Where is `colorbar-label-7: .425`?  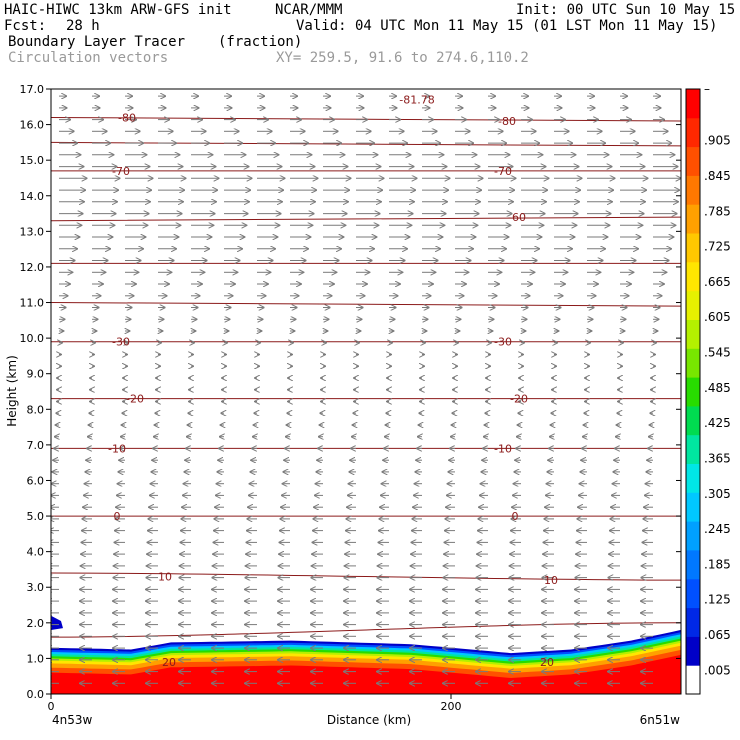
colorbar-label-7: .425 is located at coordinates (717, 423).